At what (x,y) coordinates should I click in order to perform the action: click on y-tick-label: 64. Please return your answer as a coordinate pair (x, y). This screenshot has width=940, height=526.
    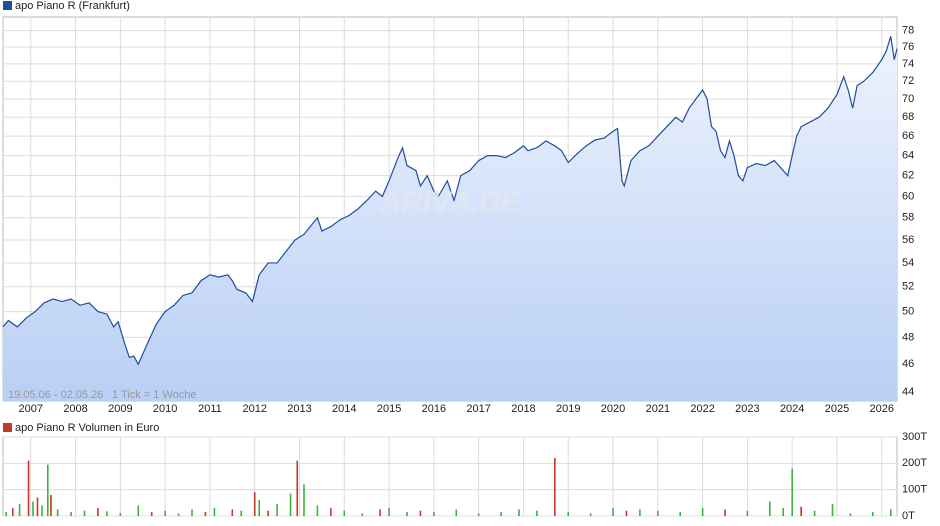
    Looking at the image, I should click on (908, 156).